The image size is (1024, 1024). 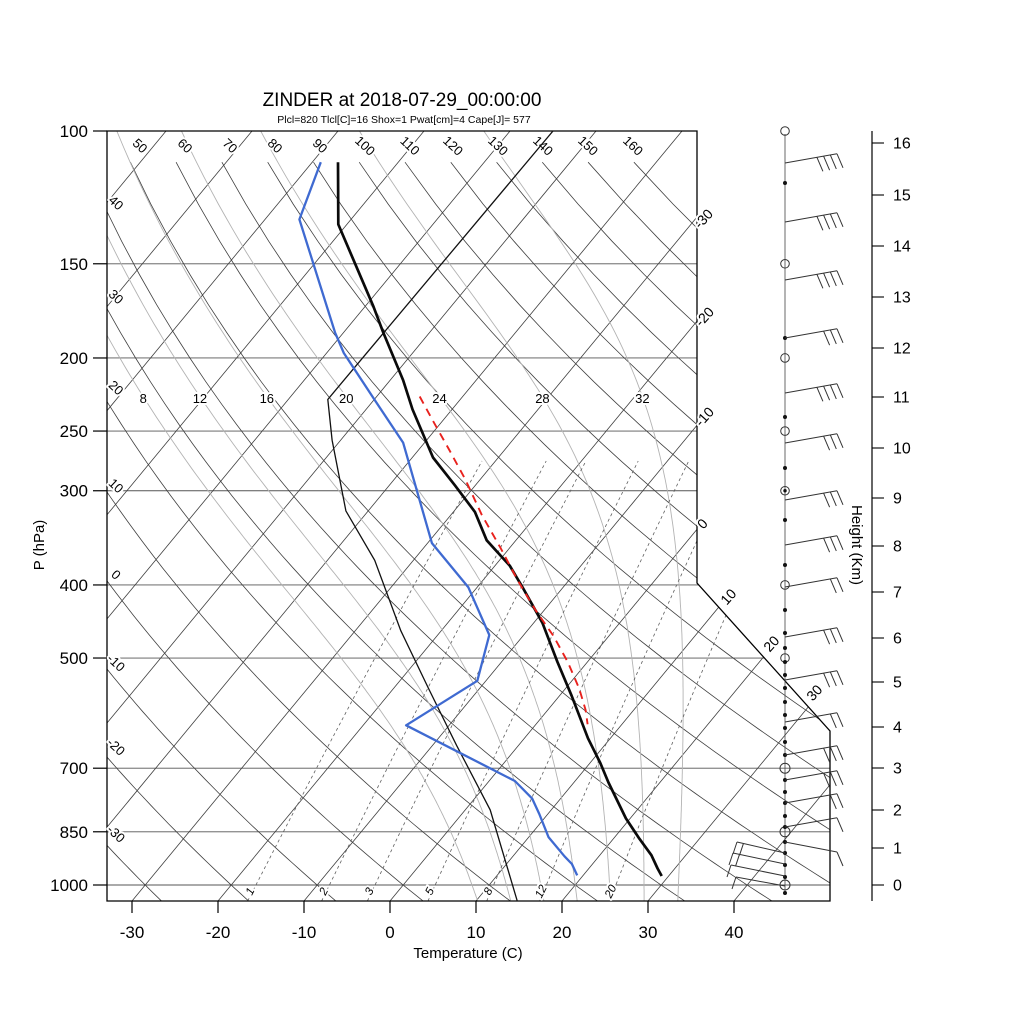 I want to click on svg-text: 250, so click(x=74, y=431).